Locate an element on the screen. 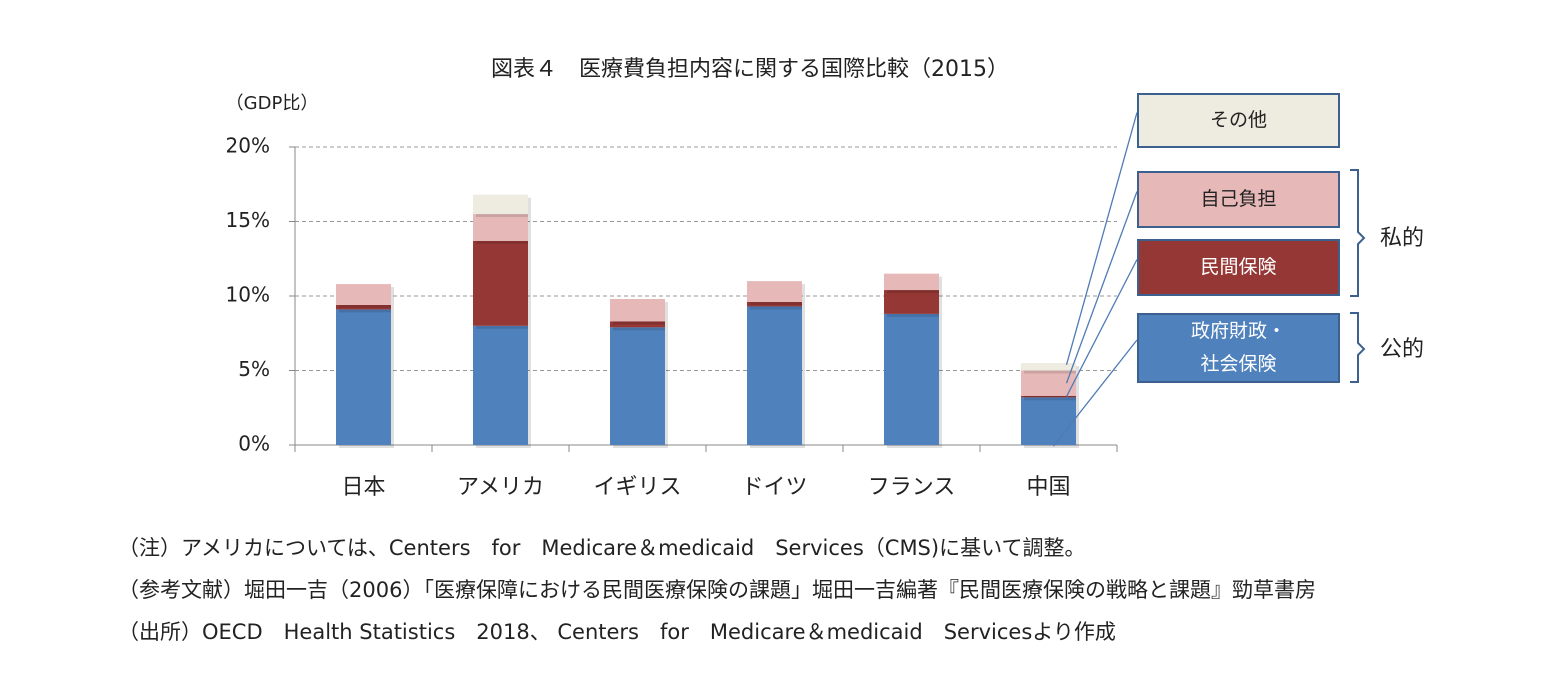  legend-label: 自己負担 is located at coordinates (1238, 199).